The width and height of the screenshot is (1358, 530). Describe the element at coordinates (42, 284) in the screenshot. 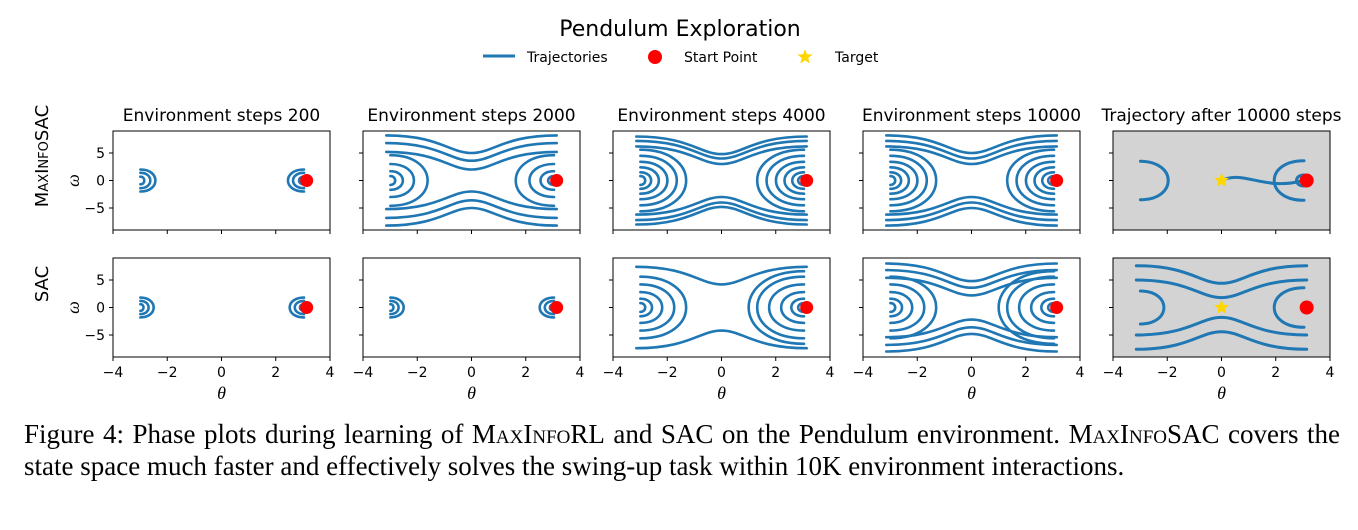

I see `row-label-sac: SAC` at that location.